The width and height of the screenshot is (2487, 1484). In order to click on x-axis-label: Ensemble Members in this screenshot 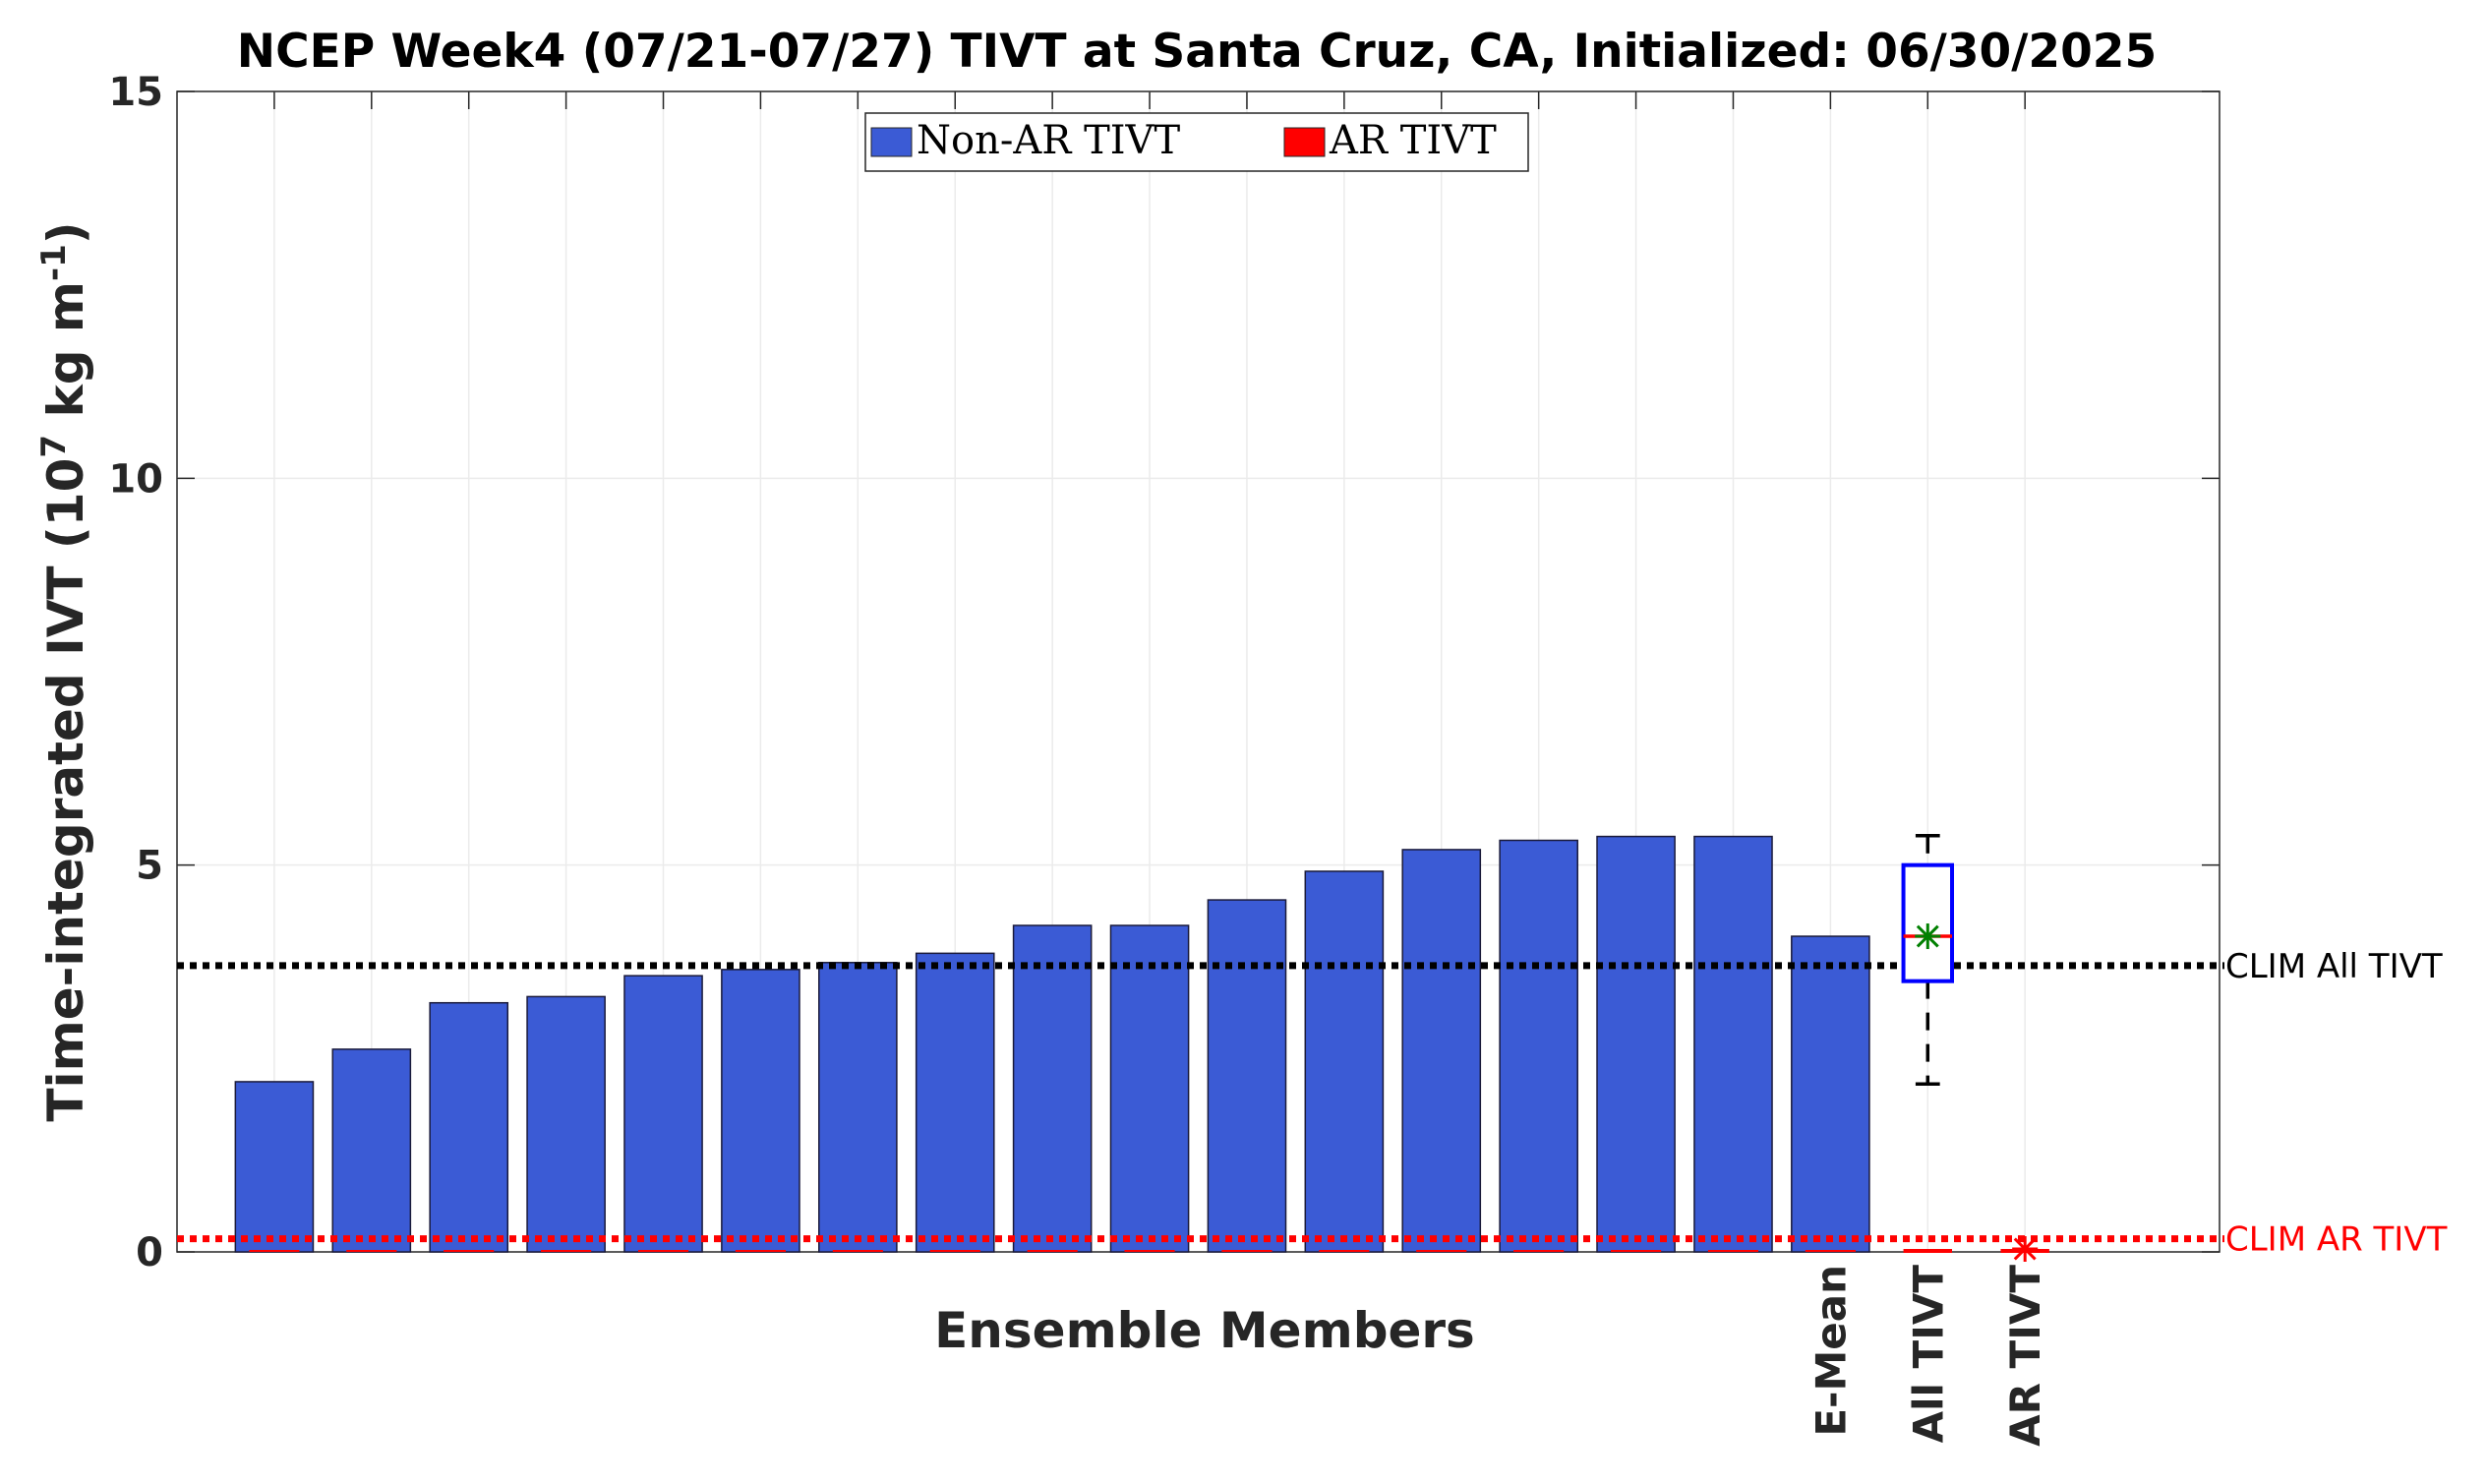, I will do `click(1204, 1331)`.